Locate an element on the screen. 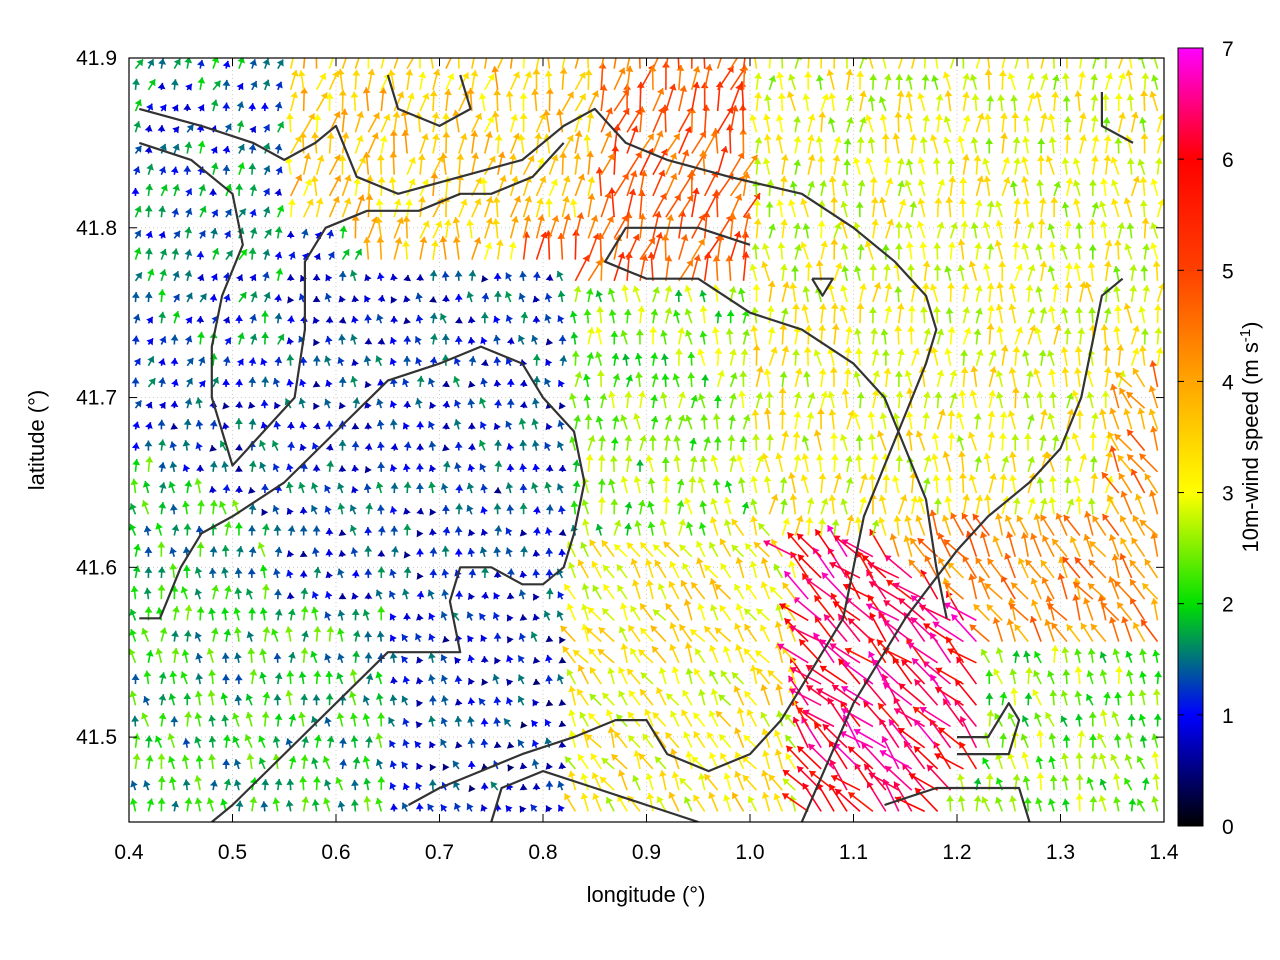 The height and width of the screenshot is (960, 1280). x-tick-label: 1.2 is located at coordinates (956, 852).